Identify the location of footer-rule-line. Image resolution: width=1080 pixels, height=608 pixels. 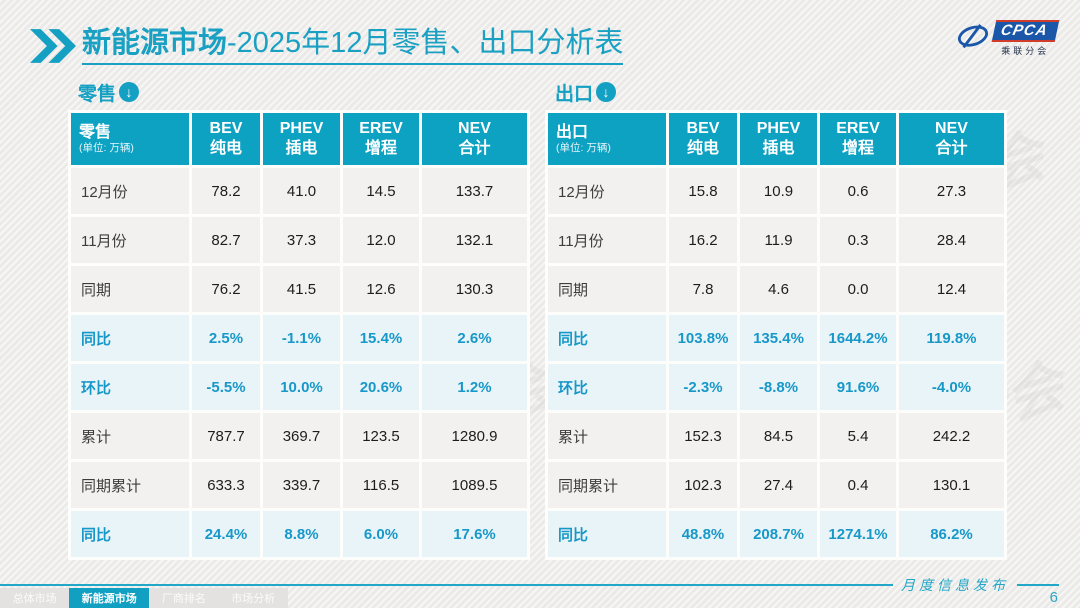
(446, 585).